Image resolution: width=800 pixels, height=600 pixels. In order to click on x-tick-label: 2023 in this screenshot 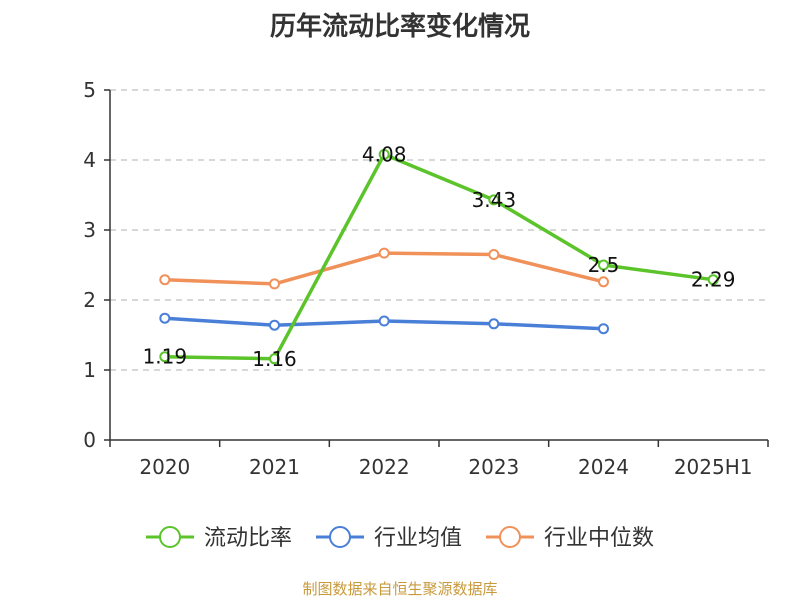, I will do `click(493, 467)`.